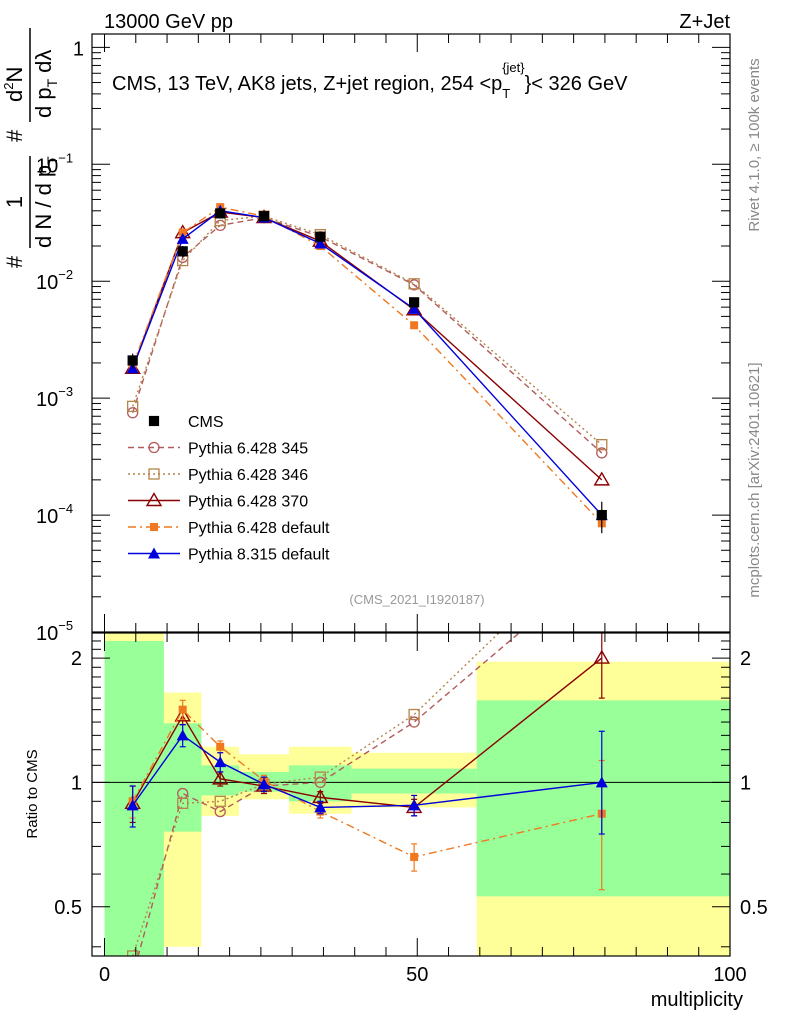  I want to click on ylabel-den2-sub: T, so click(52, 82).